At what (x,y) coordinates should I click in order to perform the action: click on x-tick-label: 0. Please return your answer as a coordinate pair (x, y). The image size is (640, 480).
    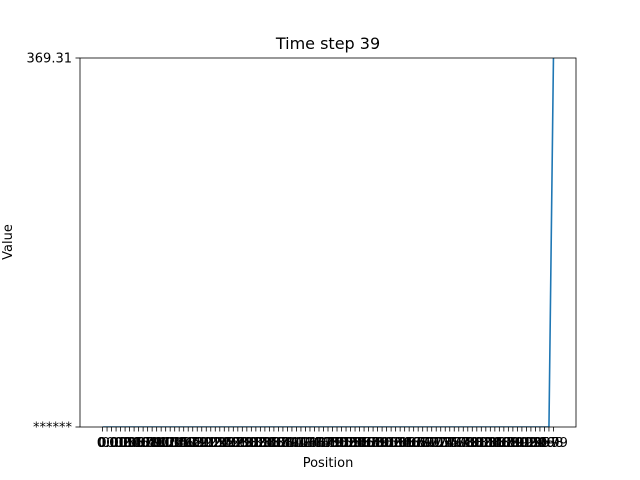
    Looking at the image, I should click on (102, 443).